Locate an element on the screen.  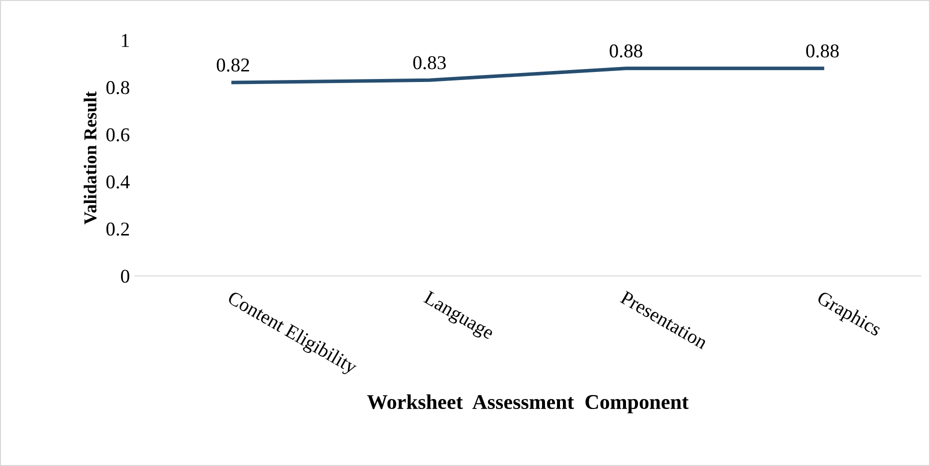
data-label: 0.83 is located at coordinates (429, 63).